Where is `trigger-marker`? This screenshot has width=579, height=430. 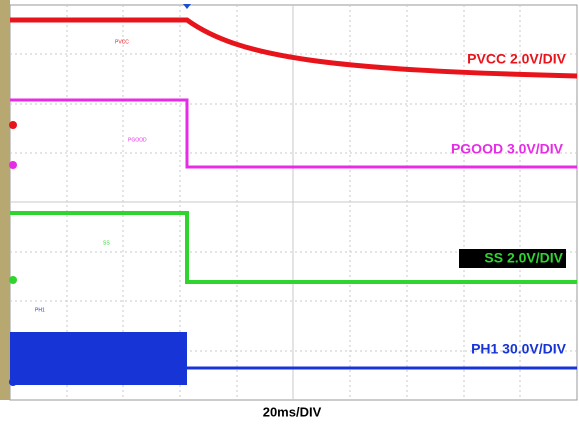
trigger-marker is located at coordinates (187, 6).